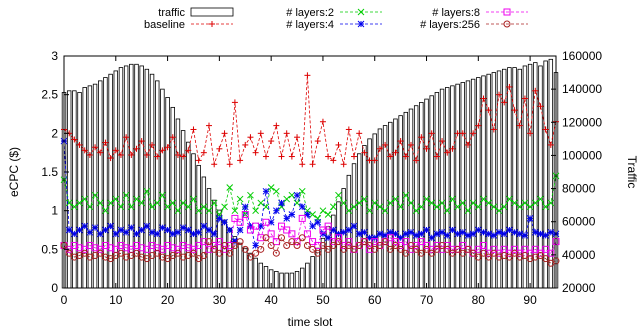  Describe the element at coordinates (480, 13) in the screenshot. I see `legend-entry: # layers:8` at that location.